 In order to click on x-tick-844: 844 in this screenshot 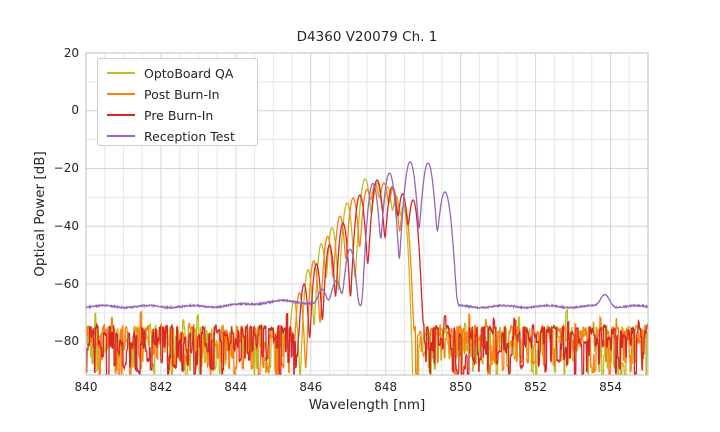, I will do `click(236, 387)`.